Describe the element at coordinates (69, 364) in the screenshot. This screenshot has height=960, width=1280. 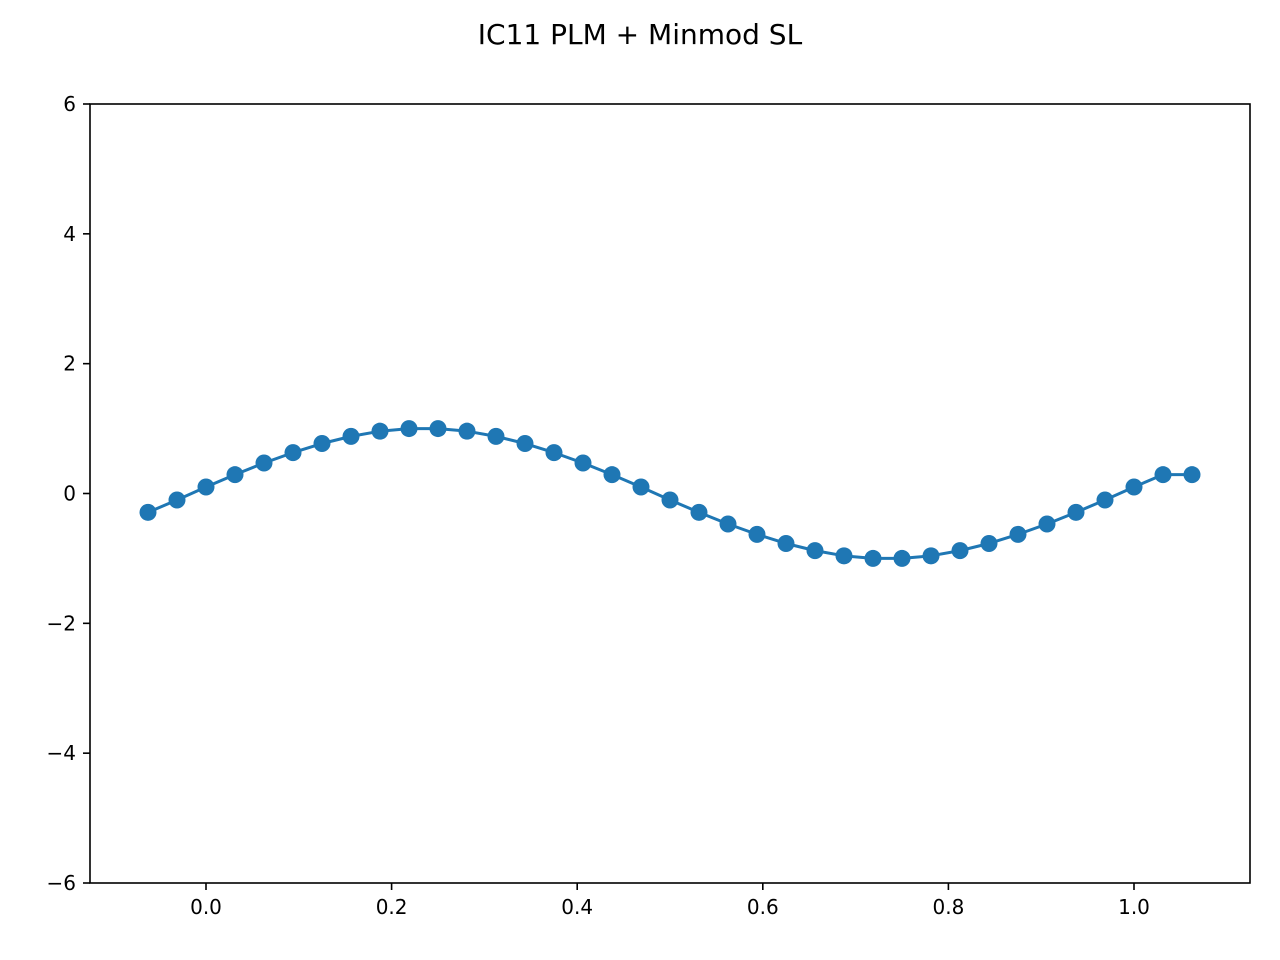
I see `y-tick-label: 2` at that location.